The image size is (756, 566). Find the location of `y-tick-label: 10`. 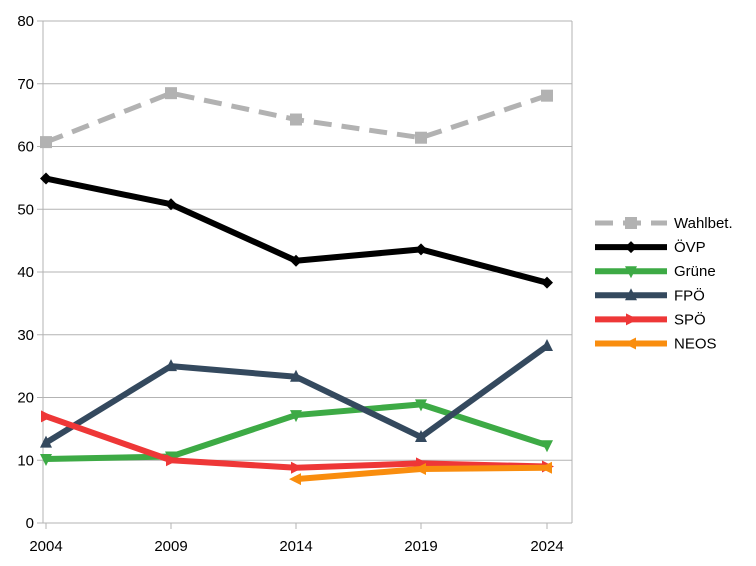

y-tick-label: 10 is located at coordinates (25, 460).